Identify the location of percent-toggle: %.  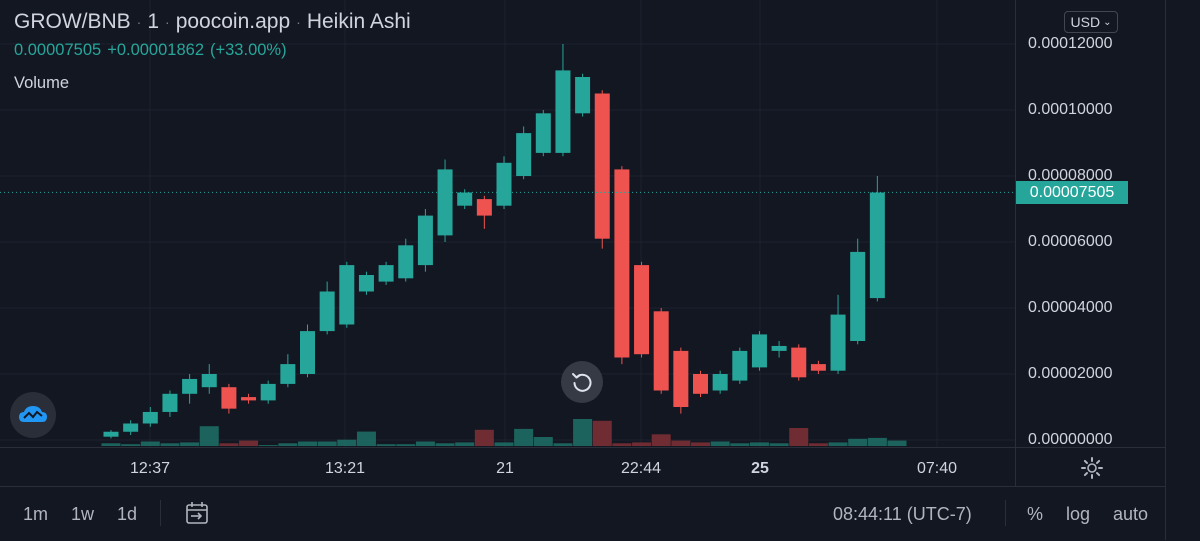
(1035, 514).